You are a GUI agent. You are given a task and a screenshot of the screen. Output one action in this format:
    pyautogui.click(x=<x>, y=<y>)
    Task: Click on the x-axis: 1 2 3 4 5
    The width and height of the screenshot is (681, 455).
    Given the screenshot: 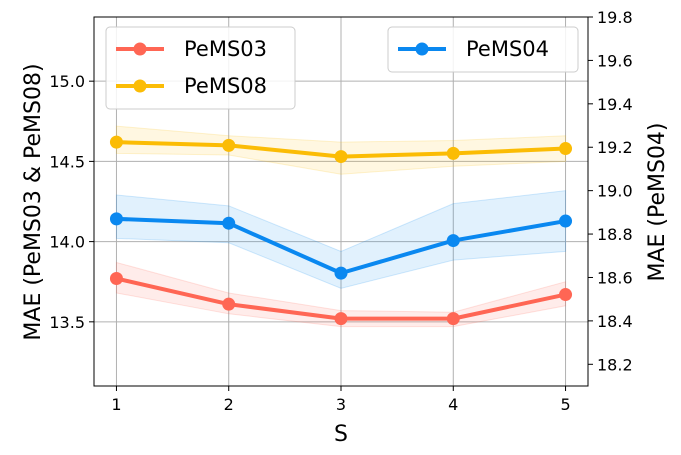 What is the action you would take?
    pyautogui.click(x=341, y=400)
    